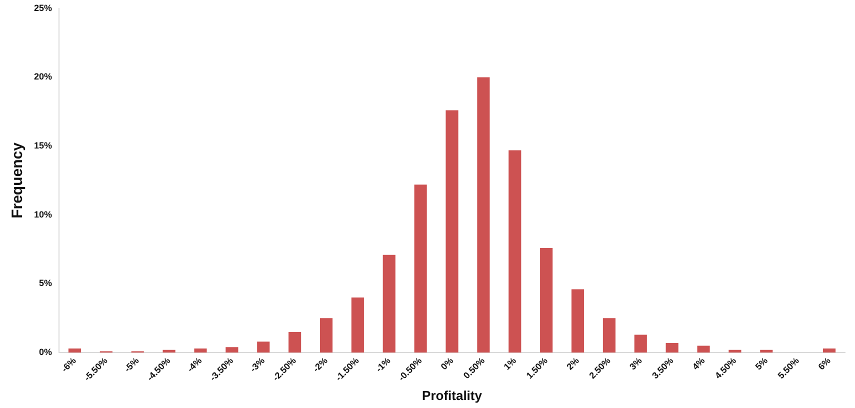 This screenshot has width=855, height=408. I want to click on y-tick-label: 25%, so click(43, 7).